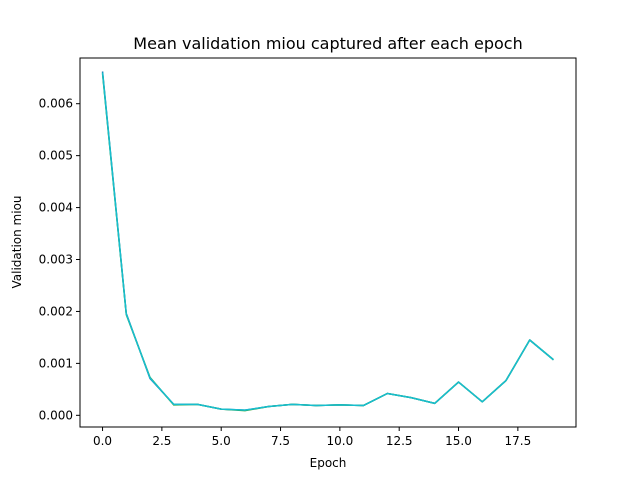  Describe the element at coordinates (312, 437) in the screenshot. I see `x-axis: 0.0 2.5 5.0 7.5 10.0 12.5 15.0 17.5` at that location.